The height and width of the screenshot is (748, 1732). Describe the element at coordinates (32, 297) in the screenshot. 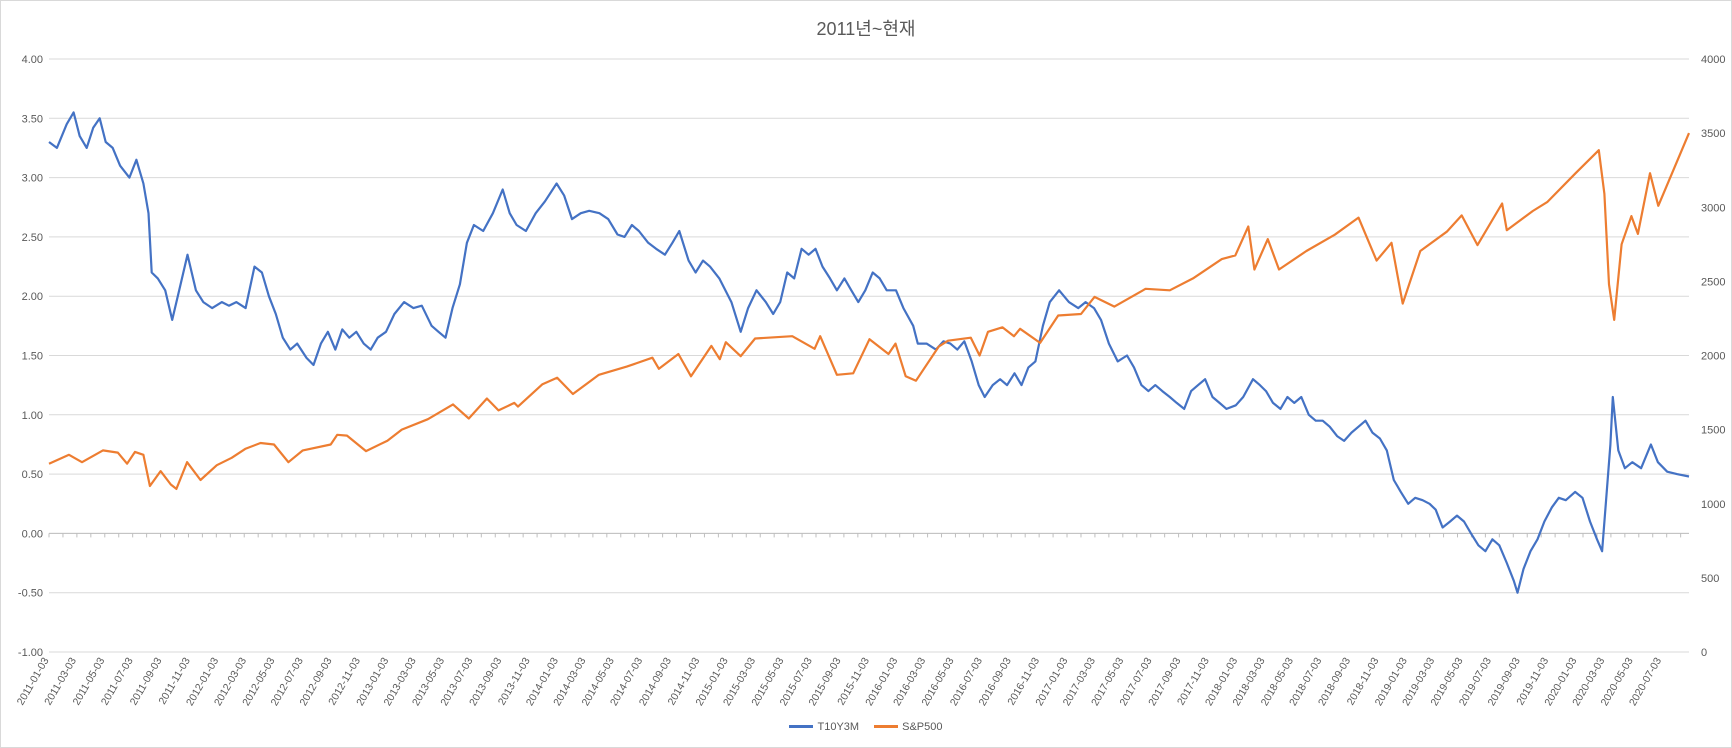

I see `left-tick-label: 2.00` at that location.